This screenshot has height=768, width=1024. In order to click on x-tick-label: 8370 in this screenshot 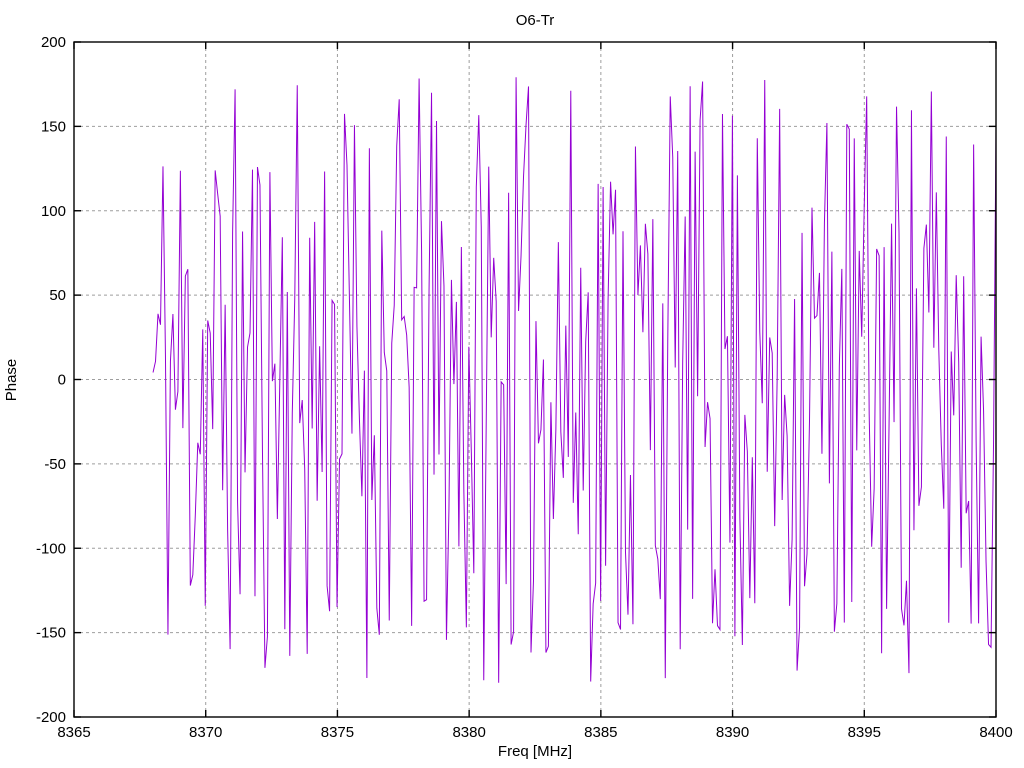, I will do `click(205, 732)`.